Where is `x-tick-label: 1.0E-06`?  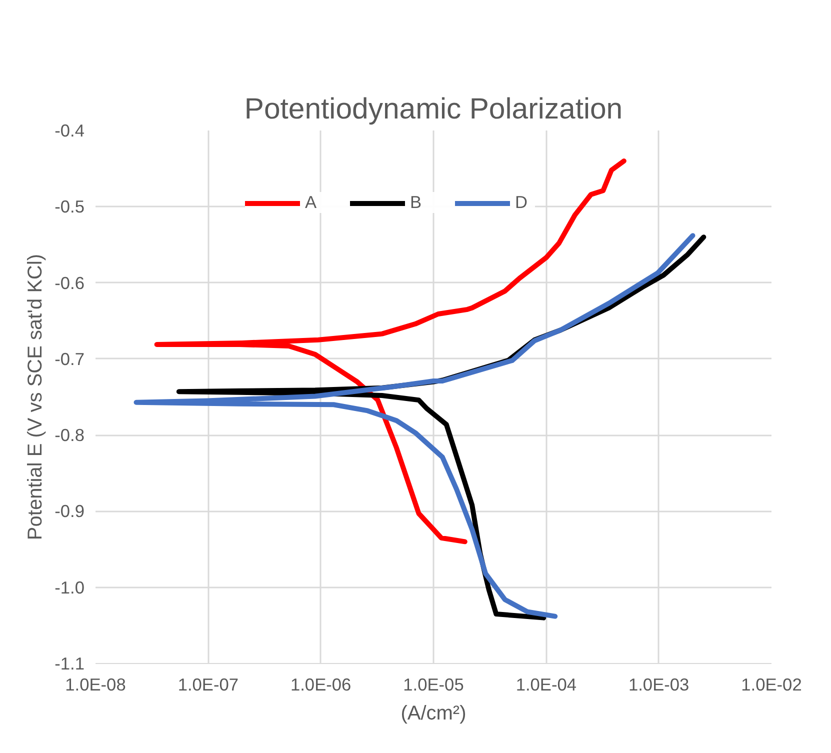
x-tick-label: 1.0E-06 is located at coordinates (321, 684).